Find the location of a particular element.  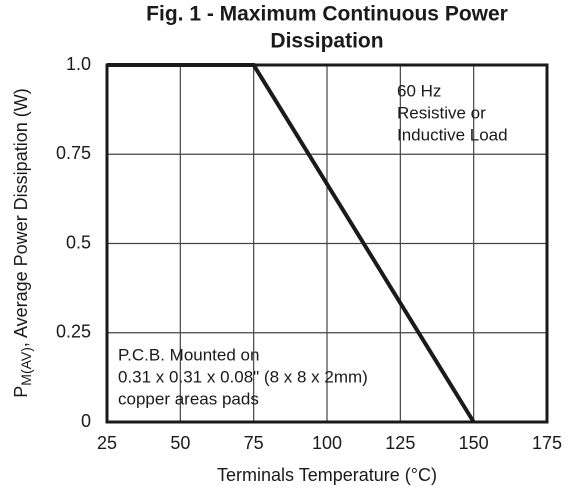

y-label-rest: , Average Power Dissipation (W) is located at coordinates (21, 217).